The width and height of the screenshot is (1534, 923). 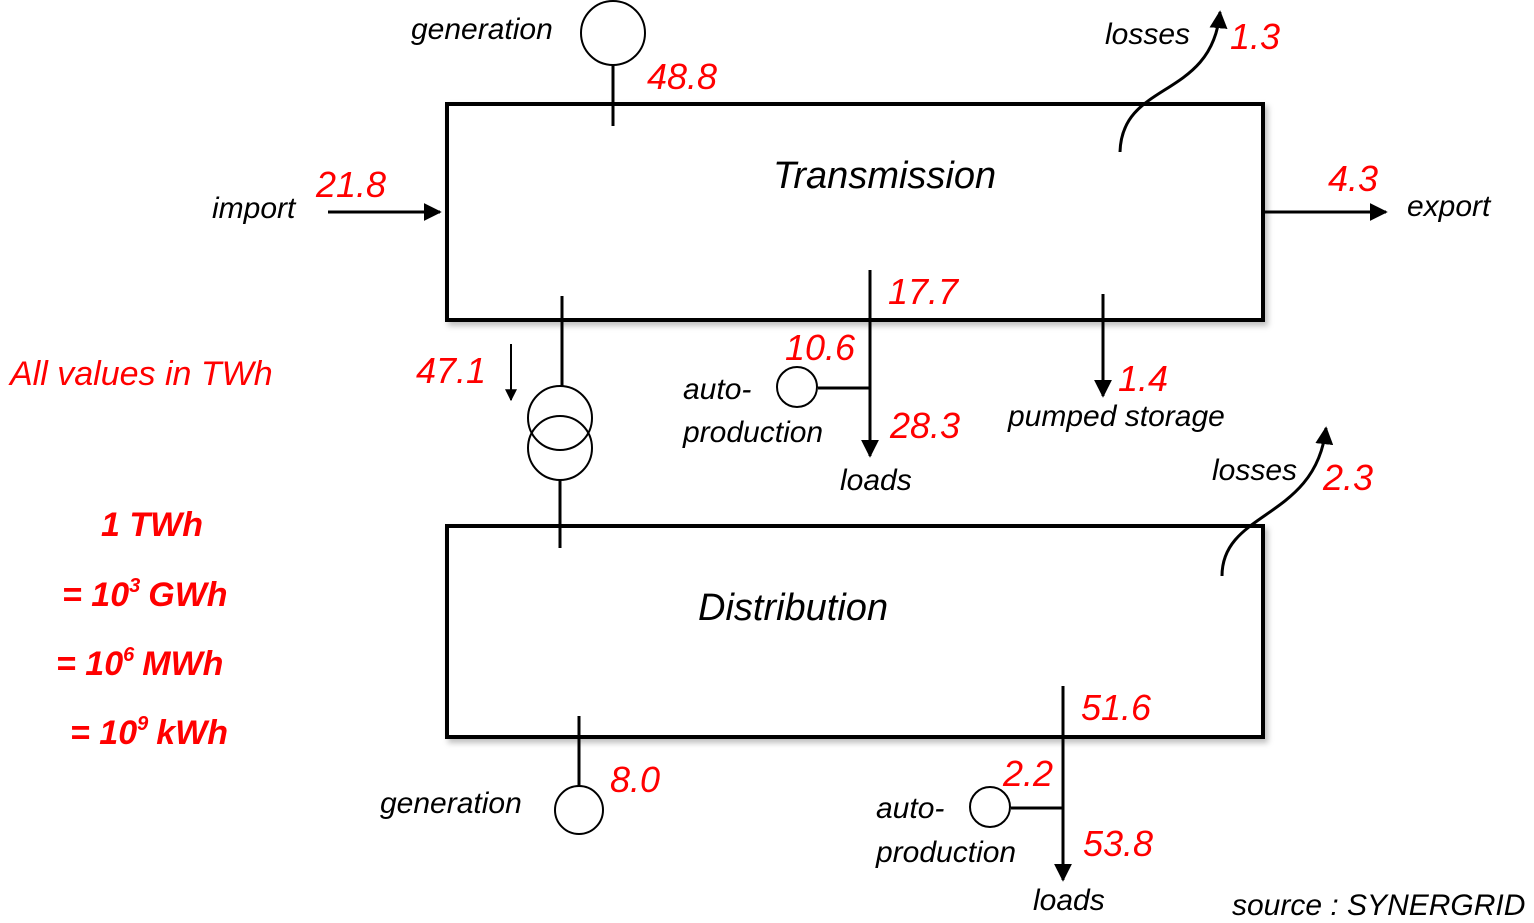 I want to click on distribution-auto-circle, so click(x=990, y=807).